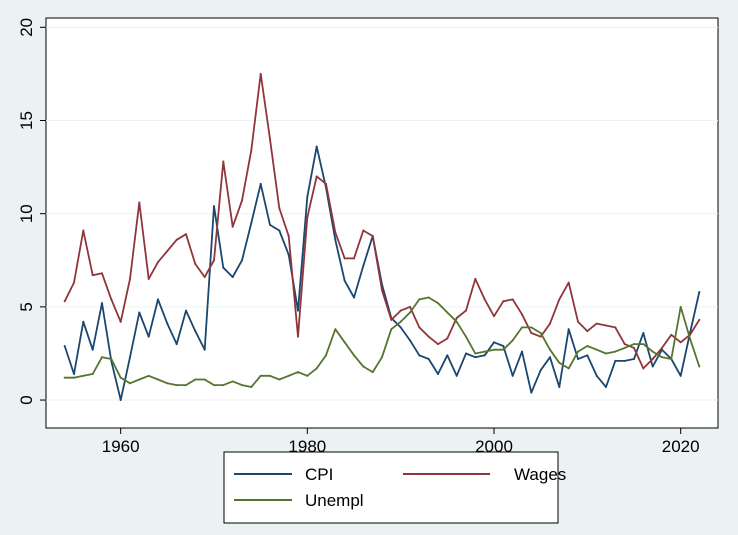 The image size is (738, 535). What do you see at coordinates (540, 474) in the screenshot?
I see `legend-label-wages: Wages` at bounding box center [540, 474].